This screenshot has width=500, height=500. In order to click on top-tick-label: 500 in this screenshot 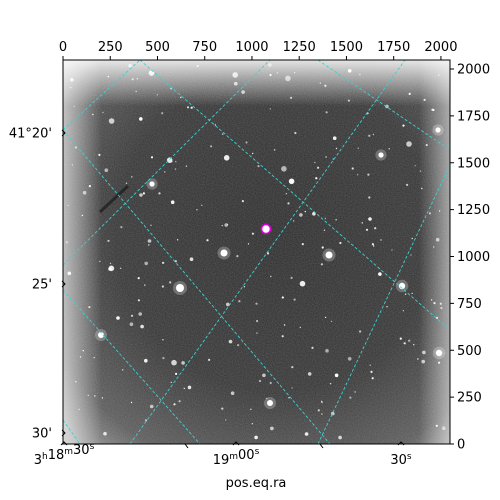, I will do `click(157, 47)`.